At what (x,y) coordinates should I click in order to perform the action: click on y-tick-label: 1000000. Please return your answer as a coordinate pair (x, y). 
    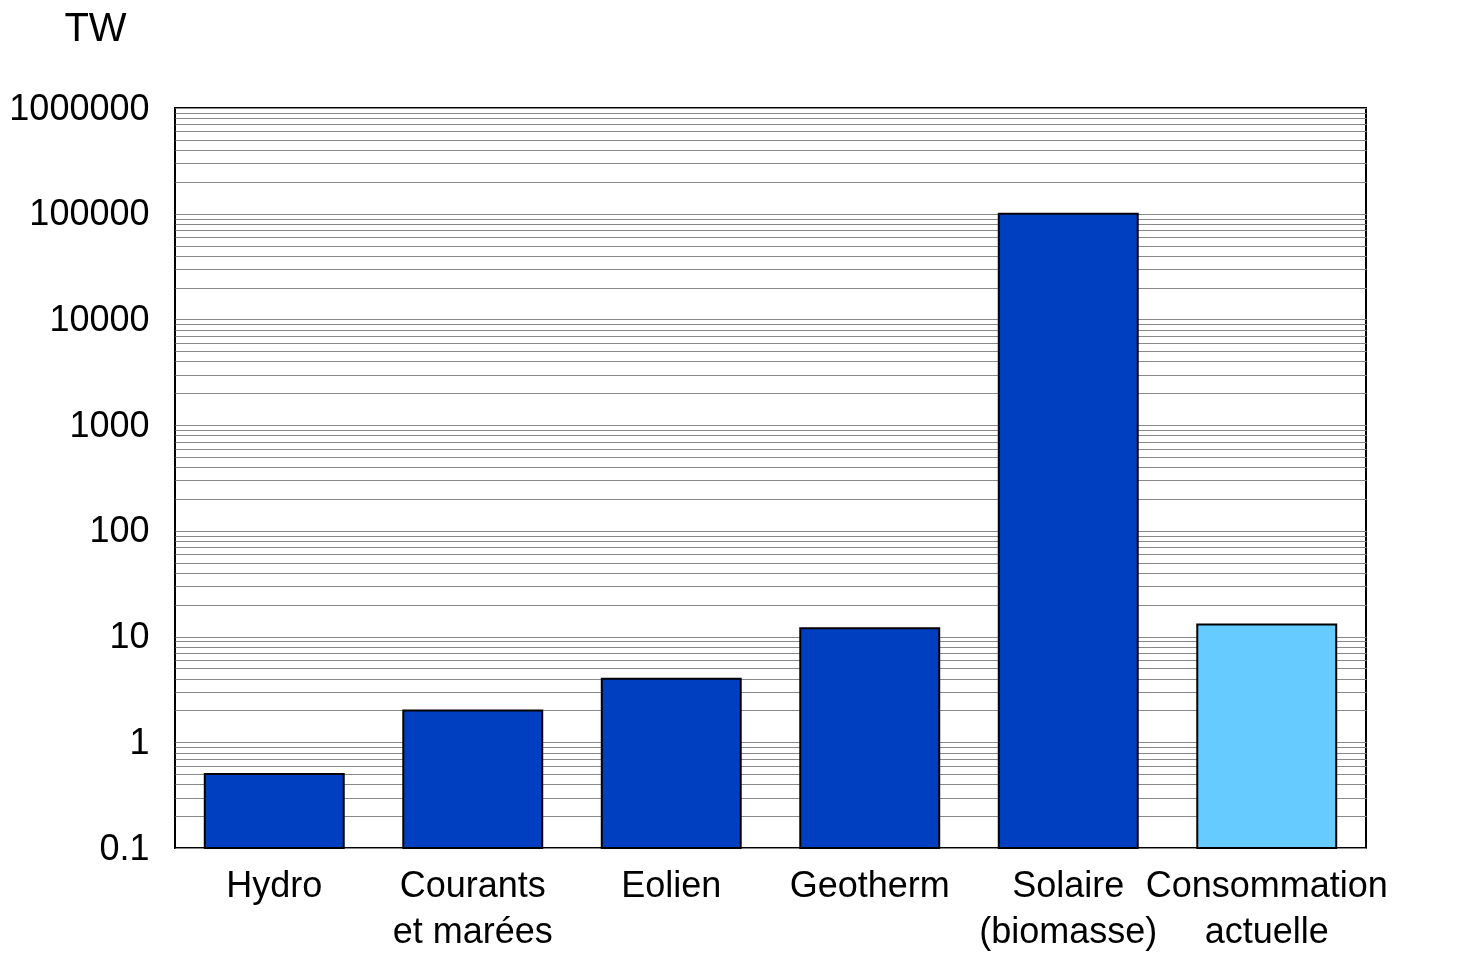
    Looking at the image, I should click on (79, 107).